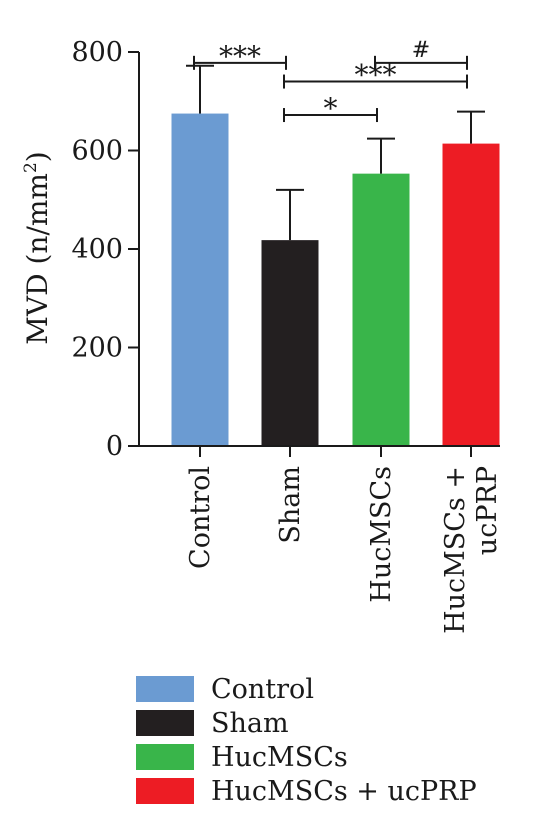 The width and height of the screenshot is (534, 819). What do you see at coordinates (37, 248) in the screenshot?
I see `y-axis-label: MVD (n/mm2)` at bounding box center [37, 248].